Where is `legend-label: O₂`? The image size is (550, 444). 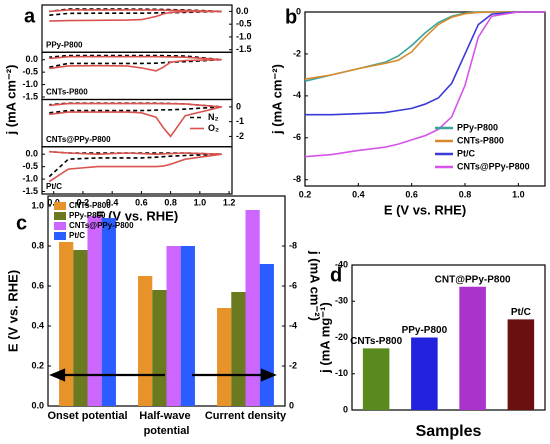 legend-label: O₂ is located at coordinates (213, 128).